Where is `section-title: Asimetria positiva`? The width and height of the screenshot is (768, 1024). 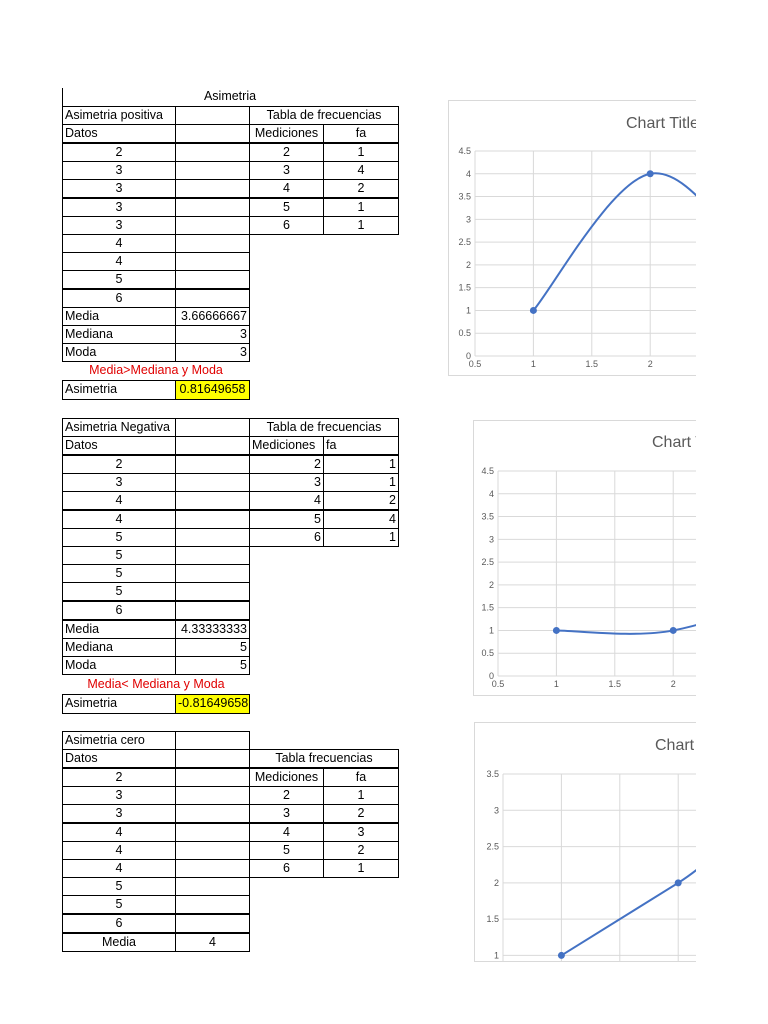
section-title: Asimetria positiva is located at coordinates (119, 115).